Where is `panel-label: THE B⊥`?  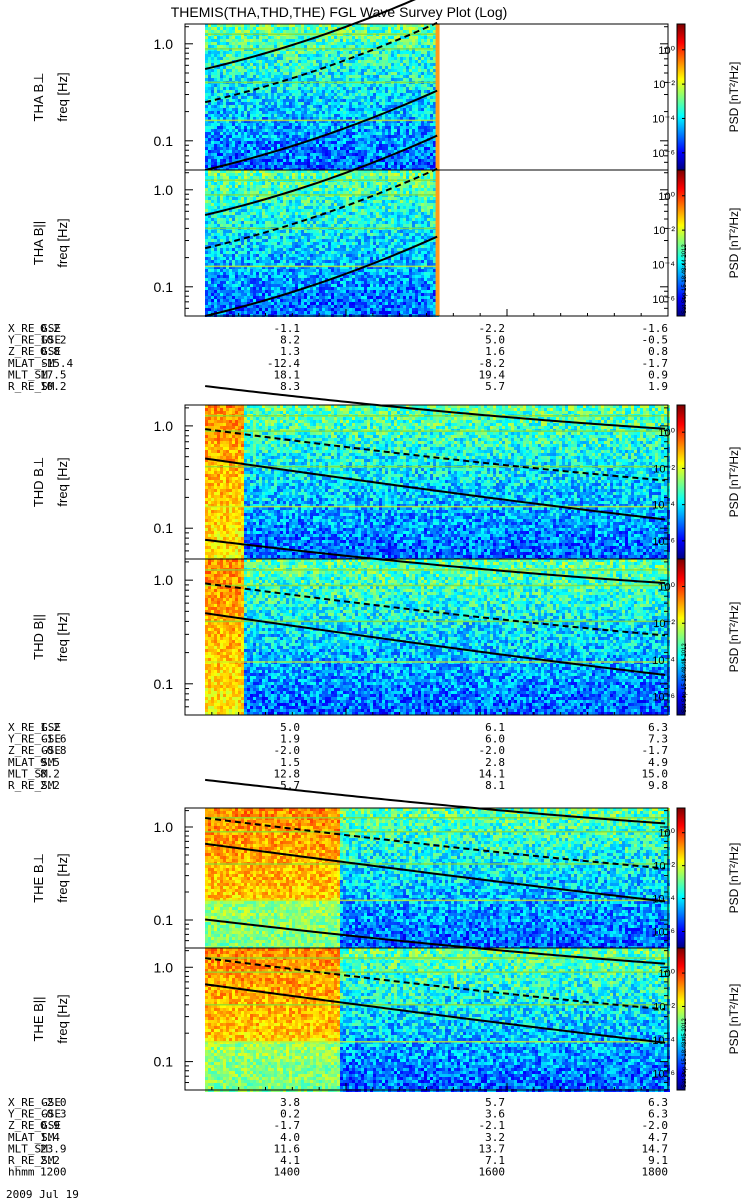
panel-label: THE B⊥ is located at coordinates (38, 878).